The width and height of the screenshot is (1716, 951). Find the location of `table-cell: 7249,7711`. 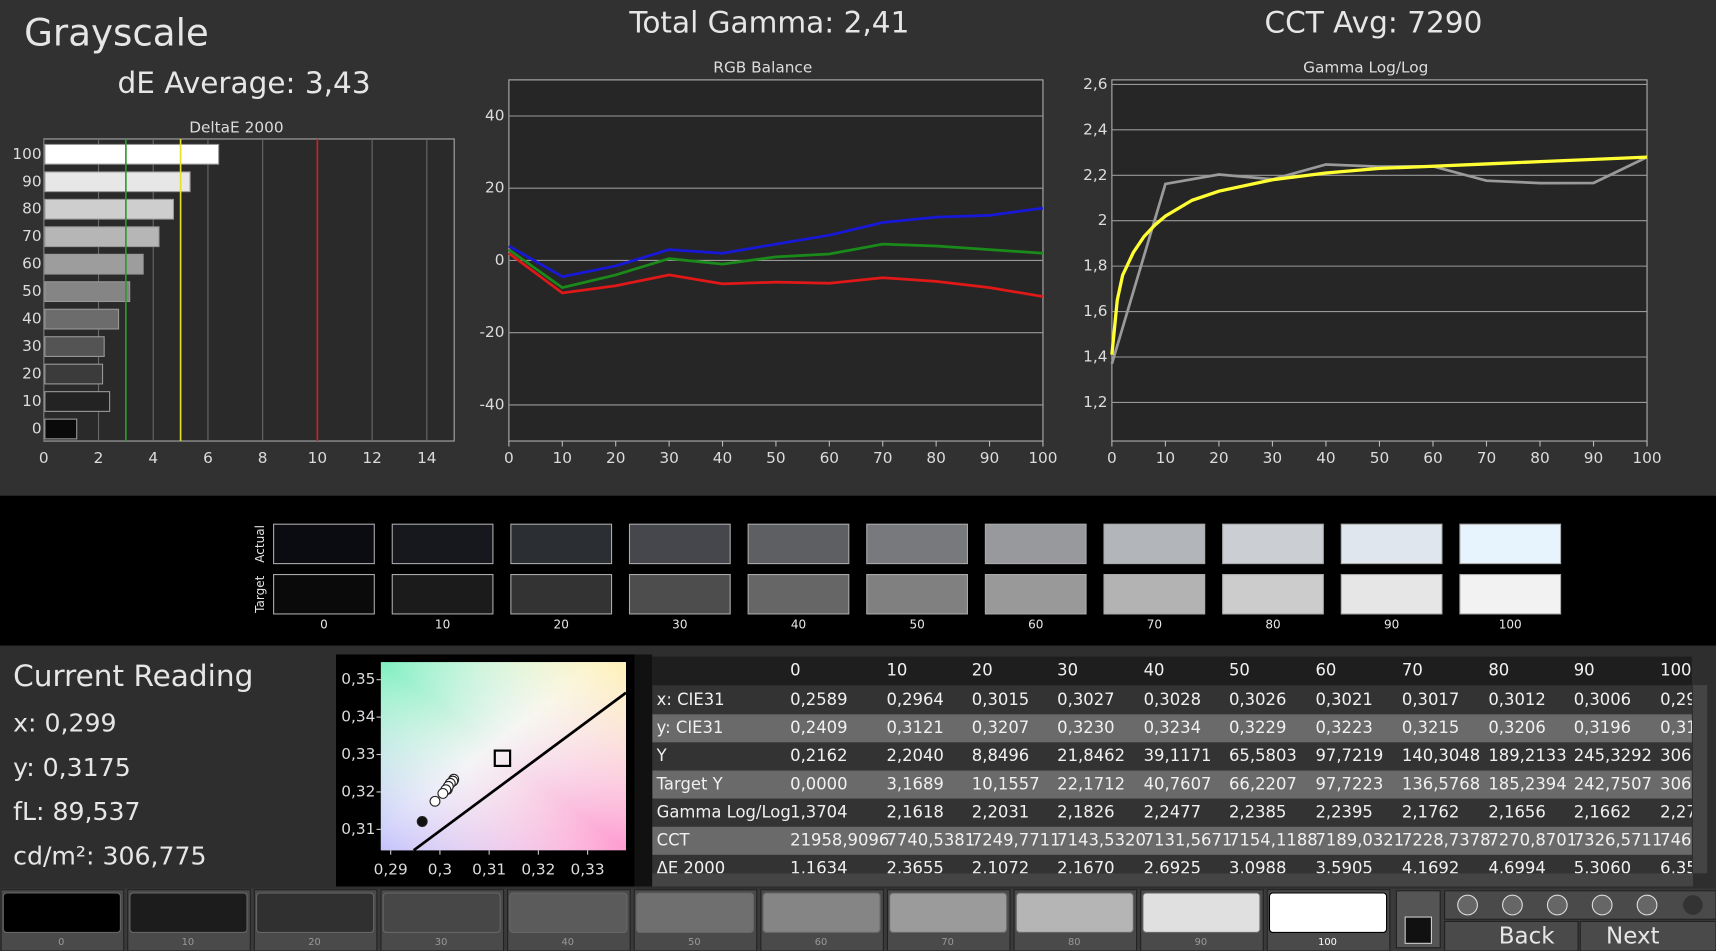

table-cell: 7249,7711 is located at coordinates (1016, 840).